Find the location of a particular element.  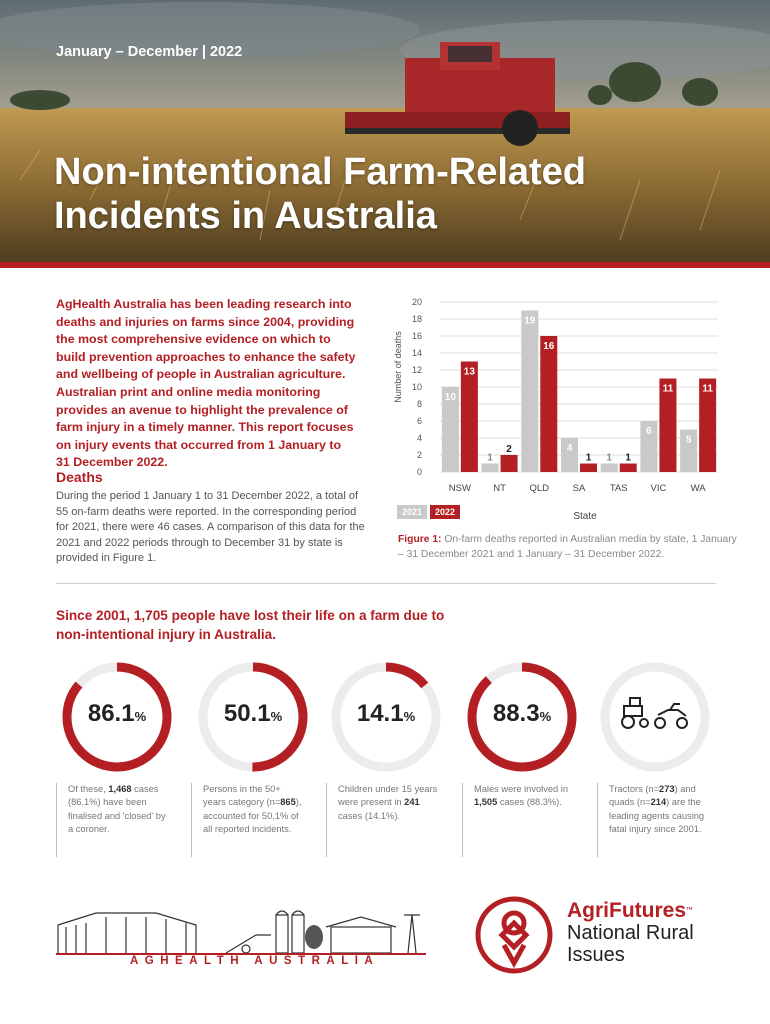

x-axis-label: State is located at coordinates (585, 516).